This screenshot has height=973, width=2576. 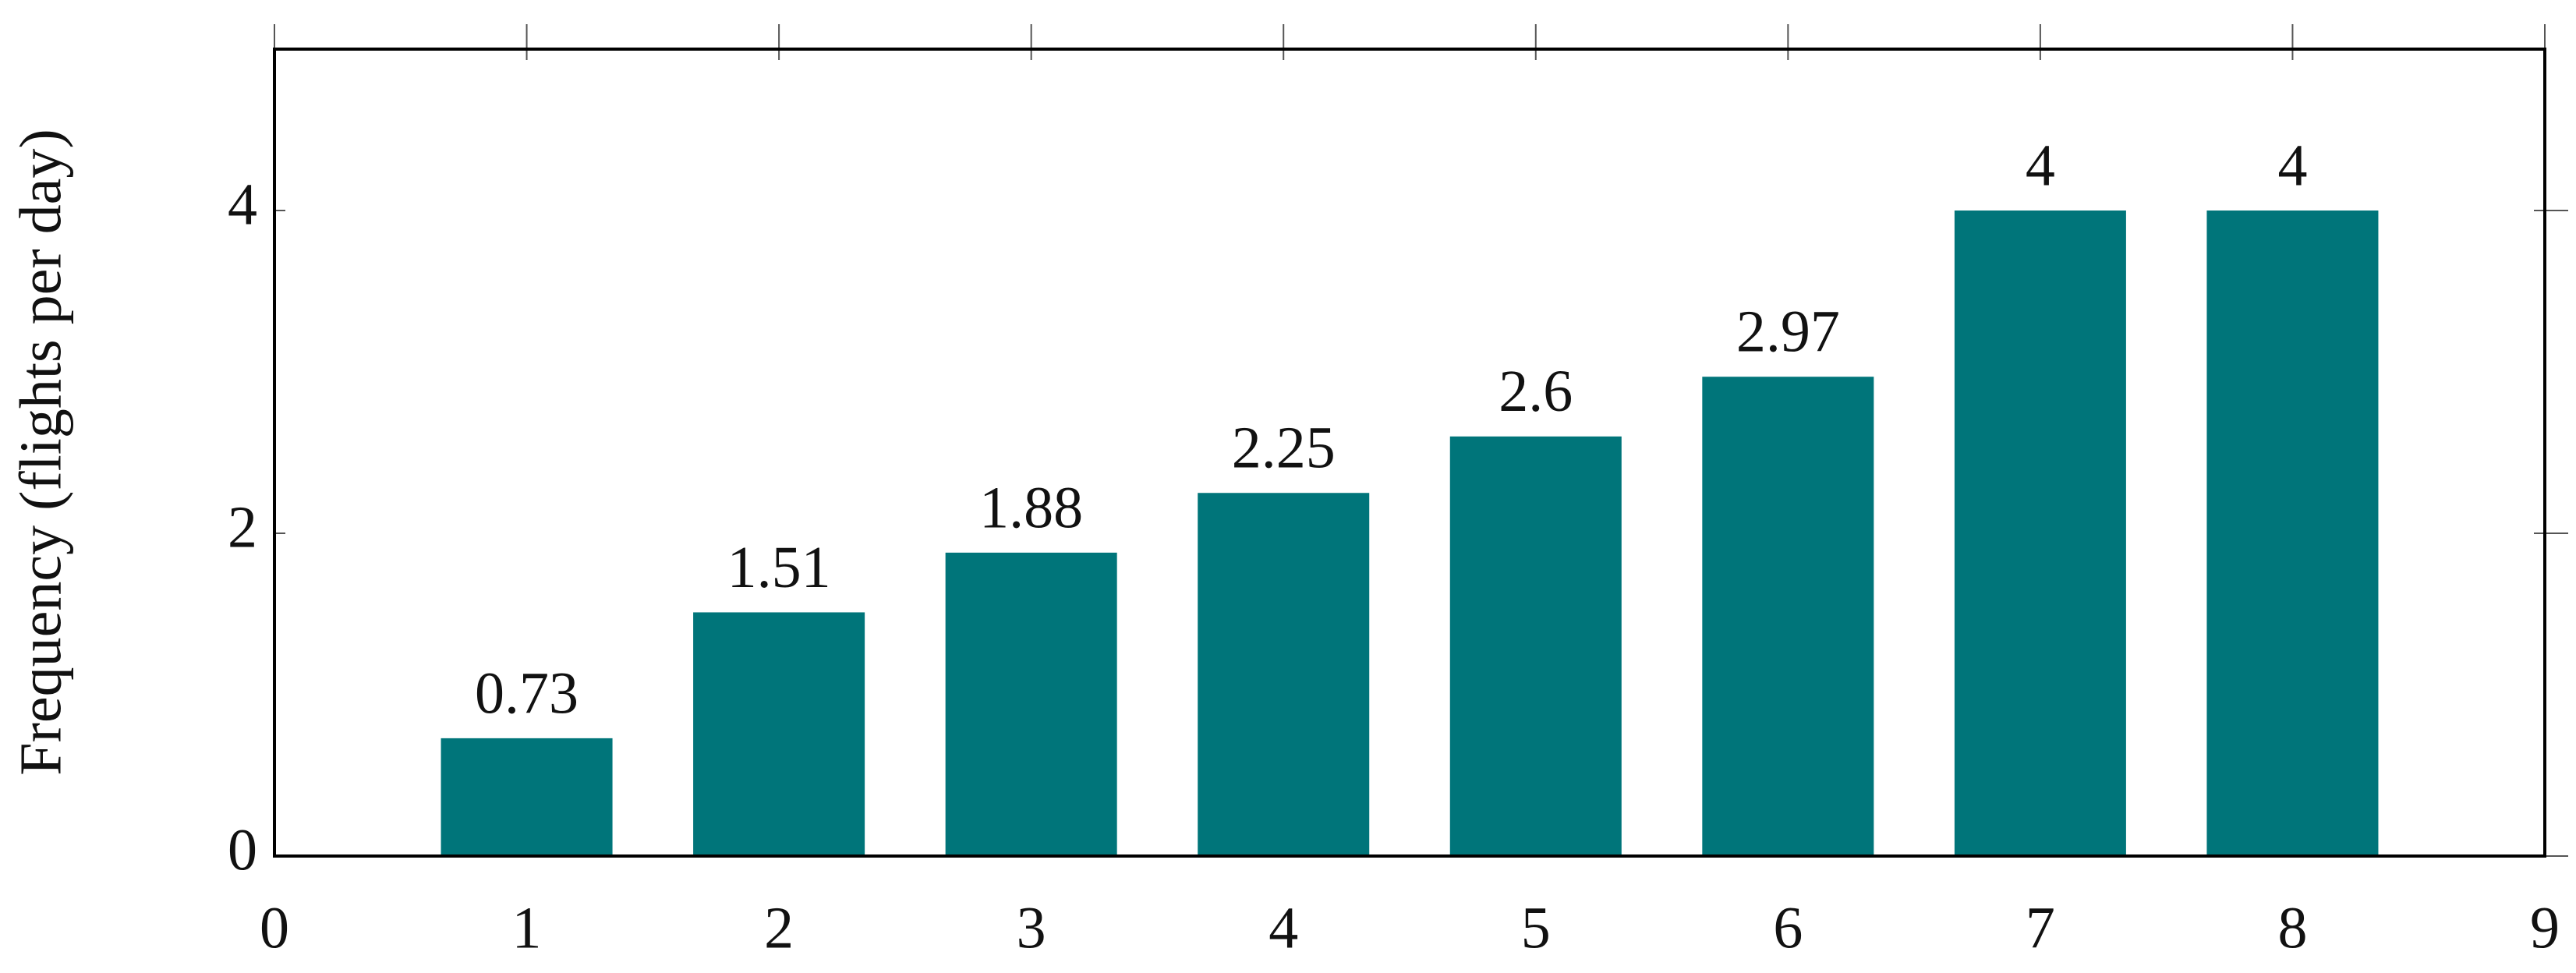 I want to click on x-tick-label: 0, so click(x=274, y=928).